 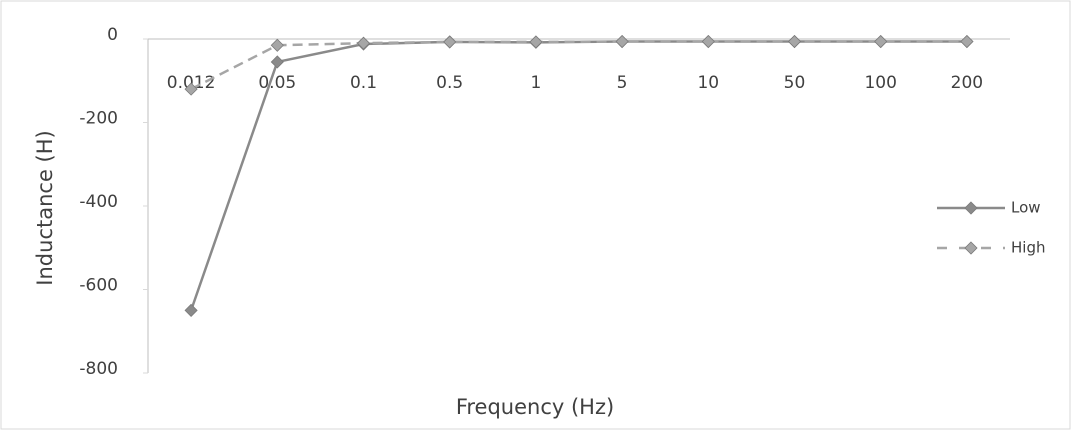 What do you see at coordinates (98, 286) in the screenshot?
I see `y-tick-label: -600` at bounding box center [98, 286].